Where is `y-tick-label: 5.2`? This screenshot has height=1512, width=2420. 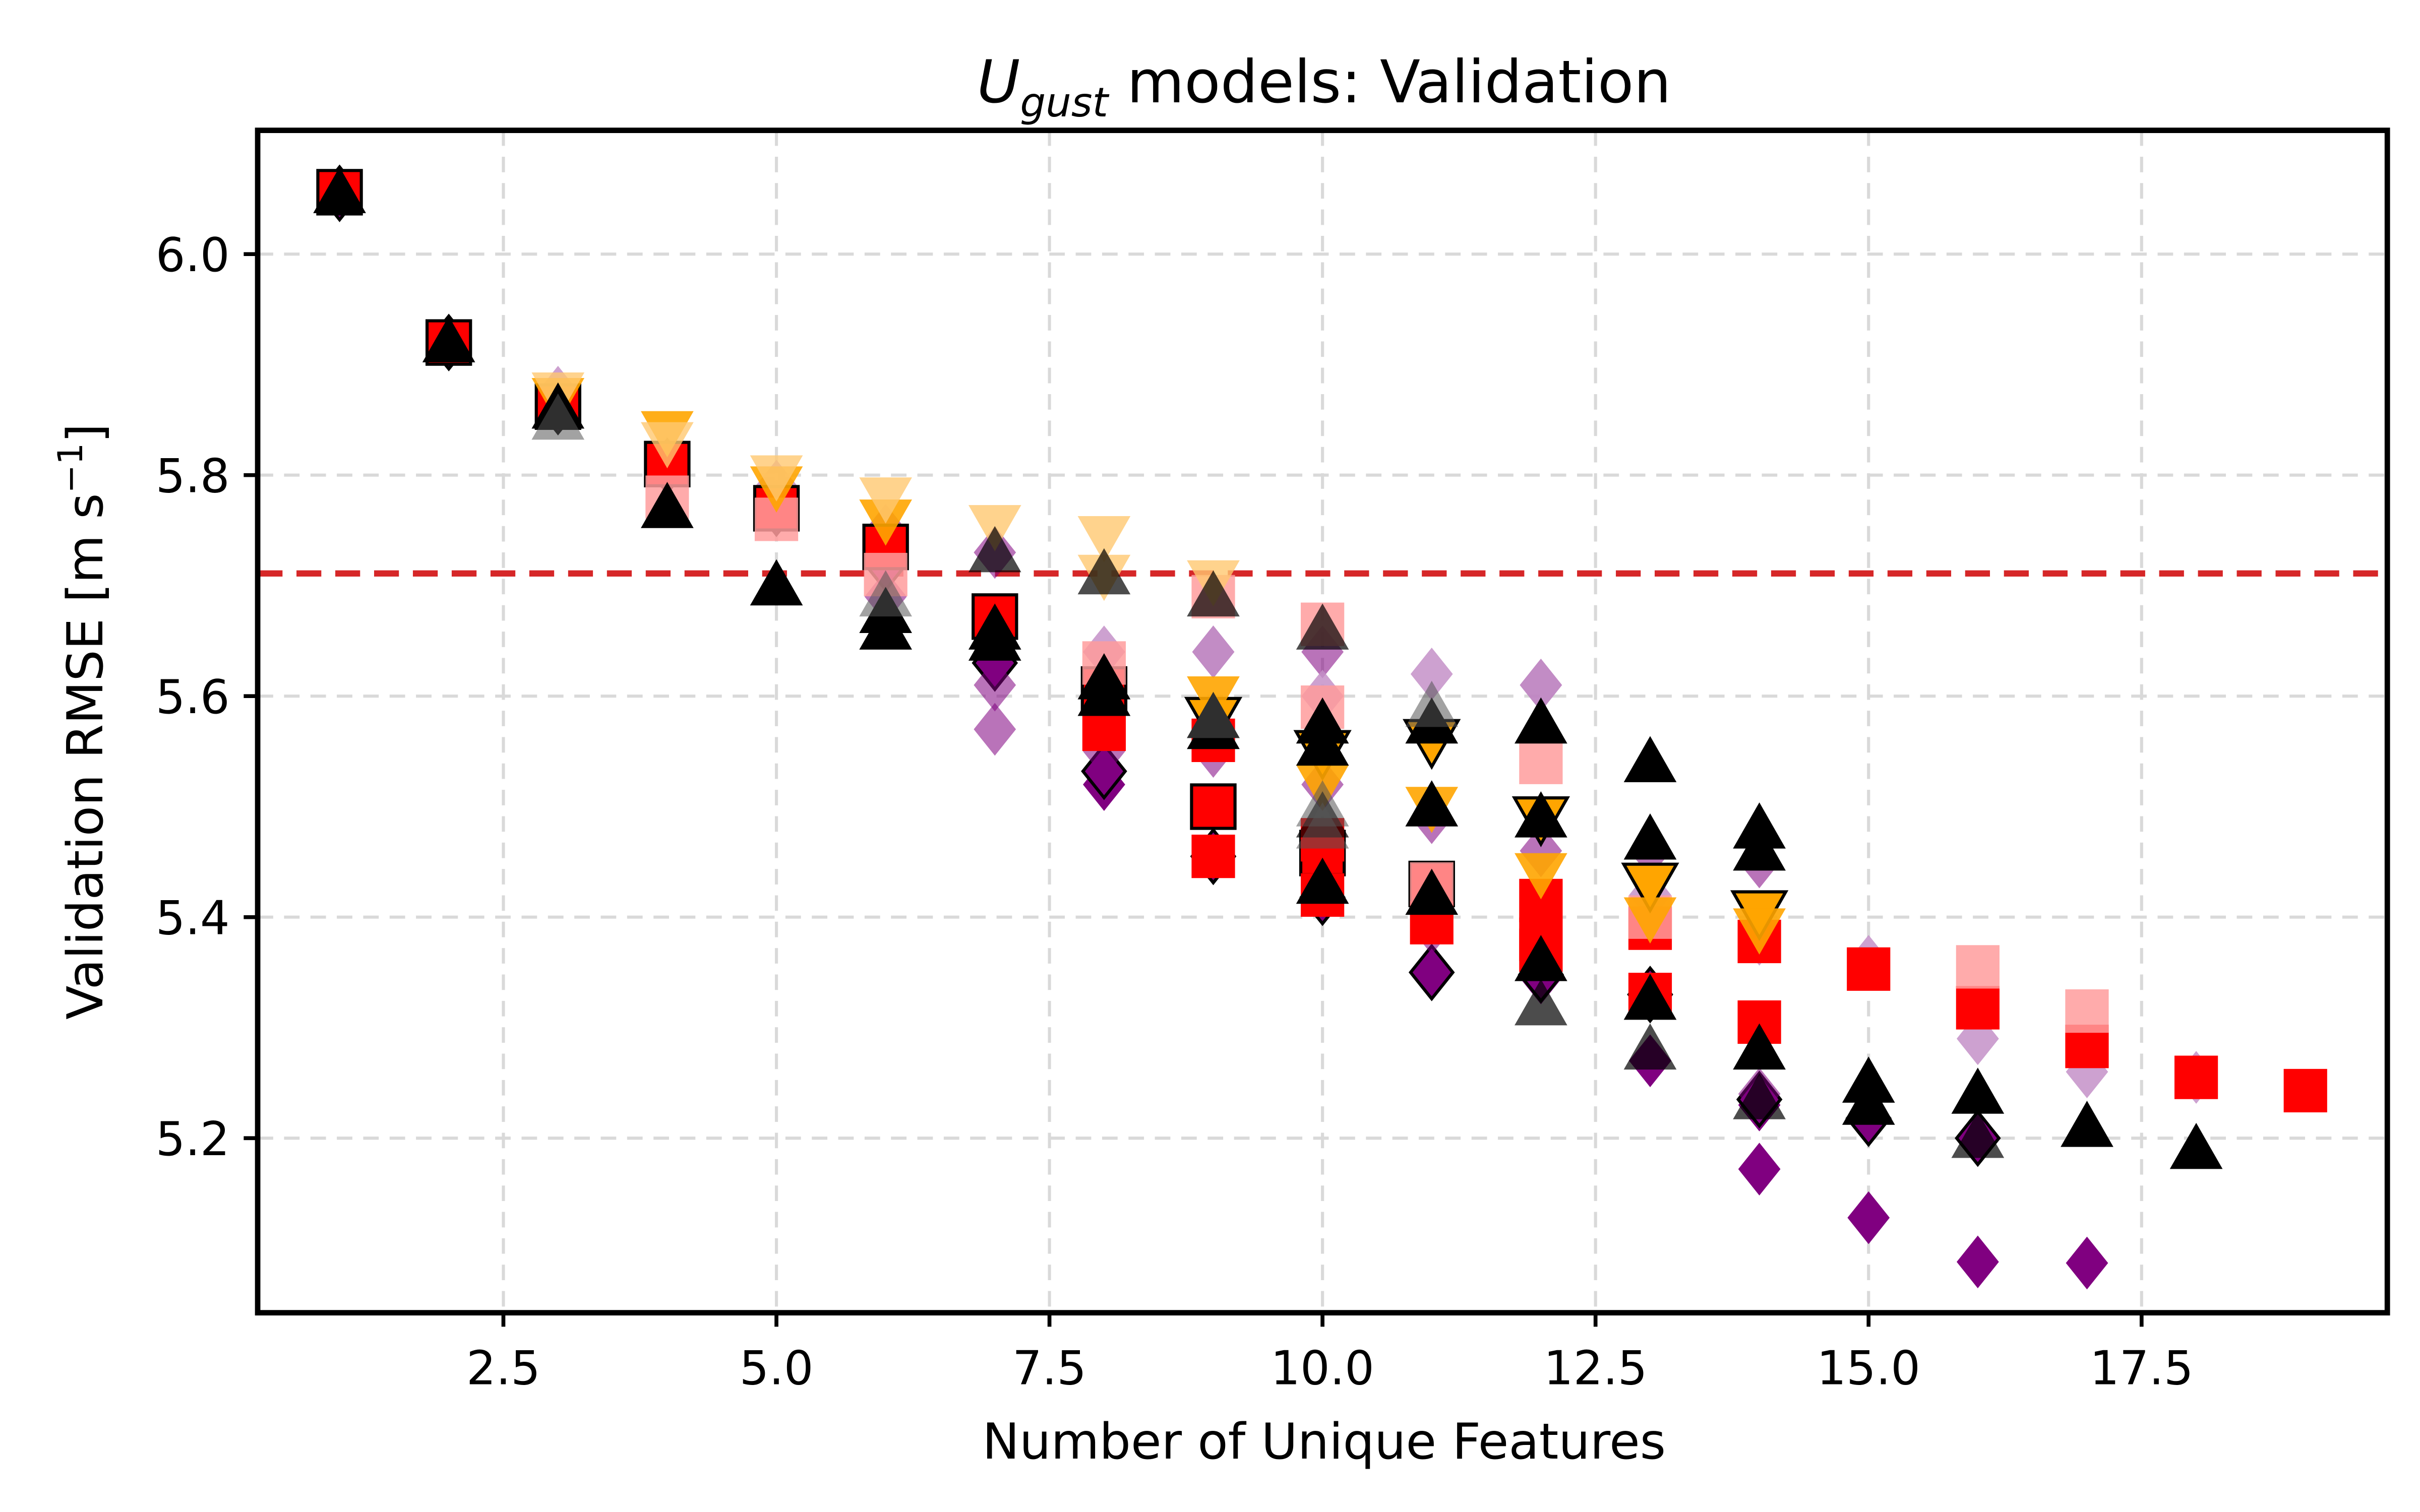
y-tick-label: 5.2 is located at coordinates (193, 1139).